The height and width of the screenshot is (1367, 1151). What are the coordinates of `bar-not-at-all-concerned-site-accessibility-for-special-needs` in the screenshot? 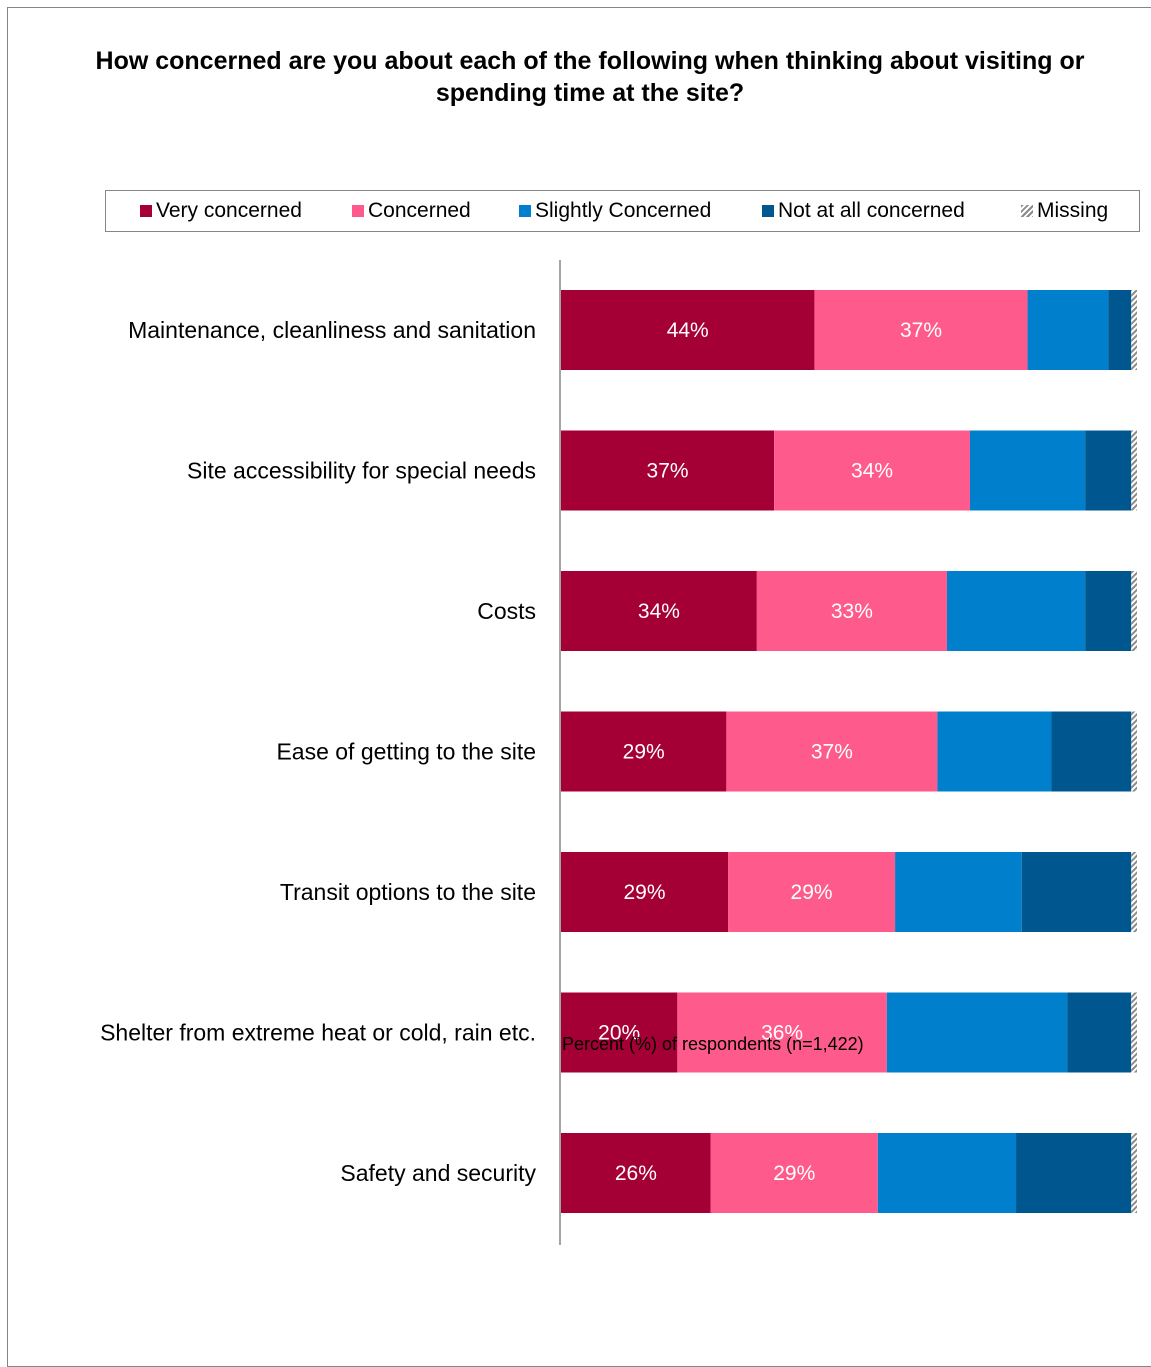 It's located at (1108, 471).